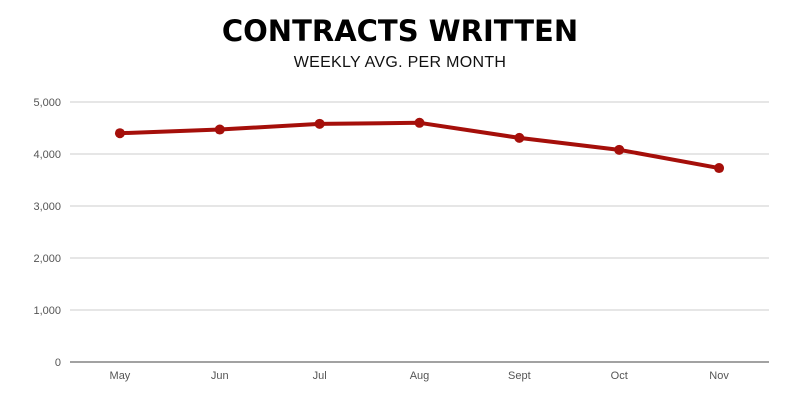  What do you see at coordinates (320, 376) in the screenshot?
I see `x-tick-label: Jul` at bounding box center [320, 376].